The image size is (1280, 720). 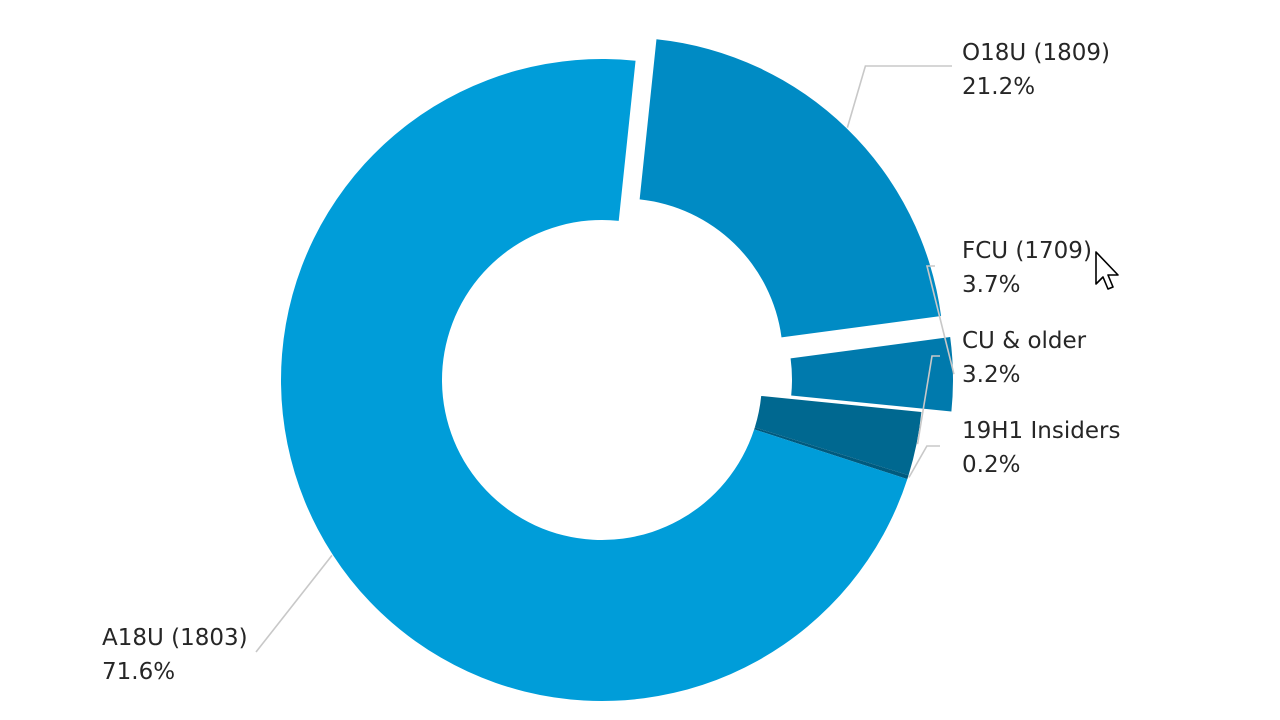 What do you see at coordinates (998, 87) in the screenshot?
I see `slice-percent-label: 21.2%` at bounding box center [998, 87].